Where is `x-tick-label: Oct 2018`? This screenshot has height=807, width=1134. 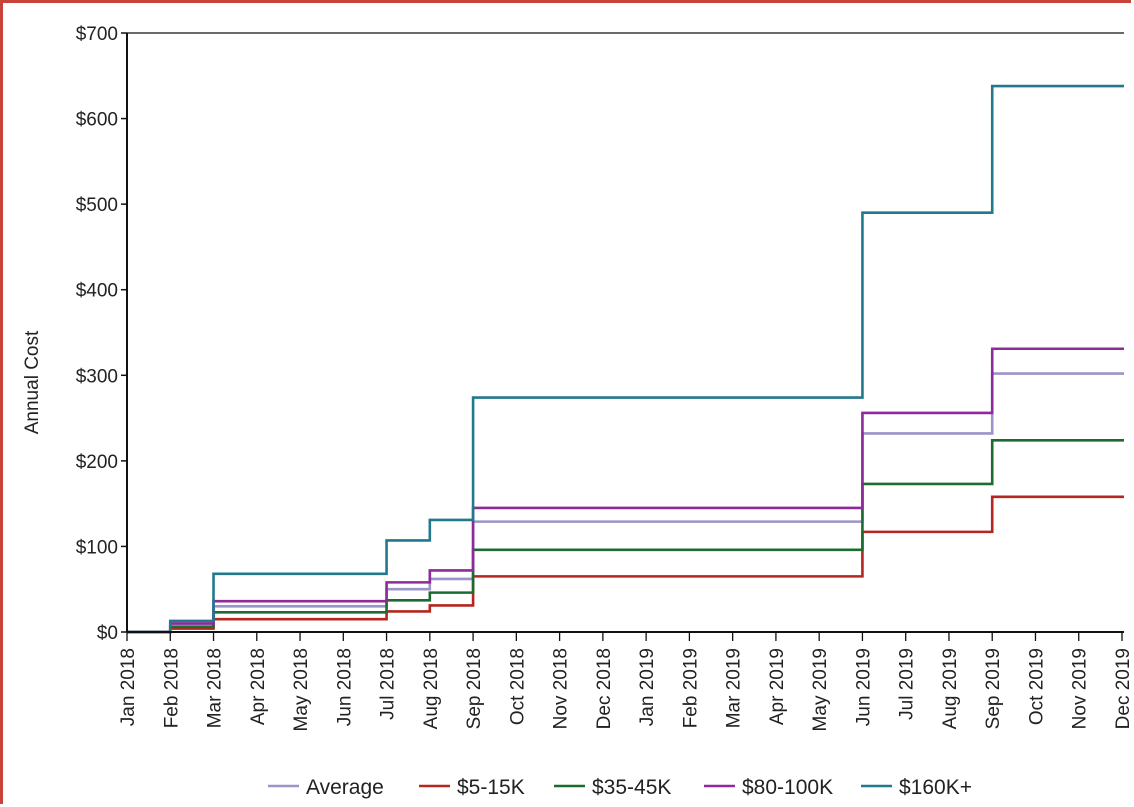
x-tick-label: Oct 2018 is located at coordinates (517, 686).